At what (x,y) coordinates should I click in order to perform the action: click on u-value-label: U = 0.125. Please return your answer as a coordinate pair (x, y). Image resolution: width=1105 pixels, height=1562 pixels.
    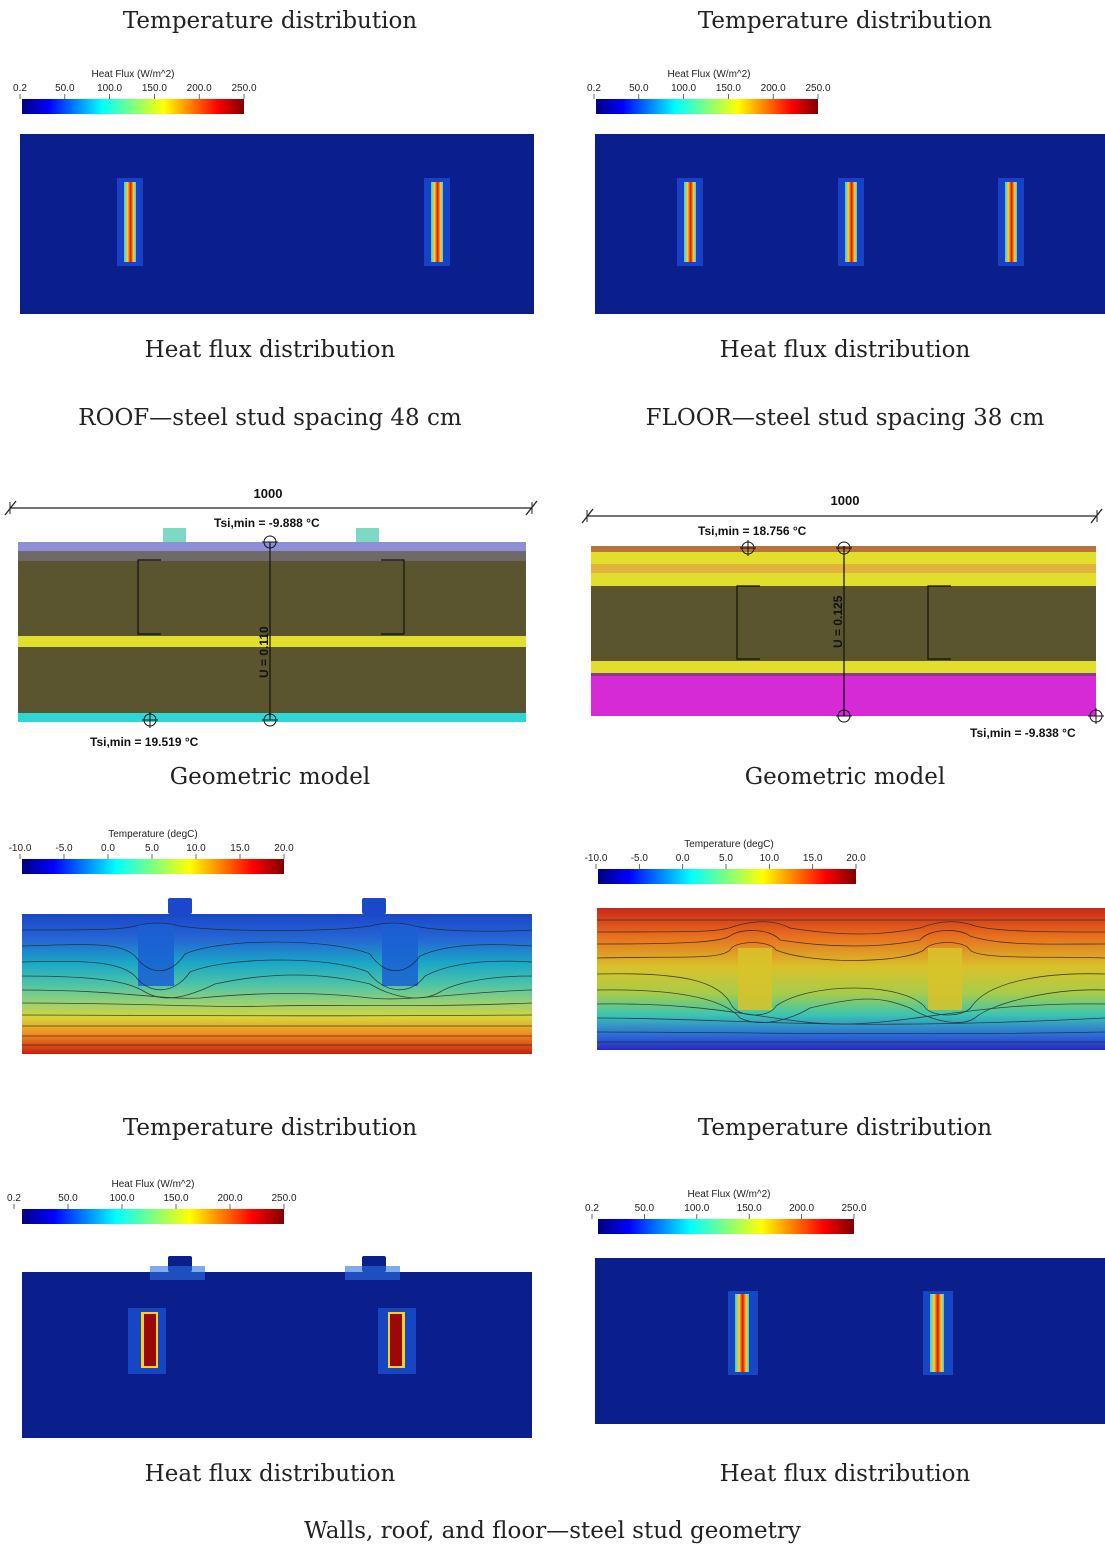
    Looking at the image, I should click on (838, 621).